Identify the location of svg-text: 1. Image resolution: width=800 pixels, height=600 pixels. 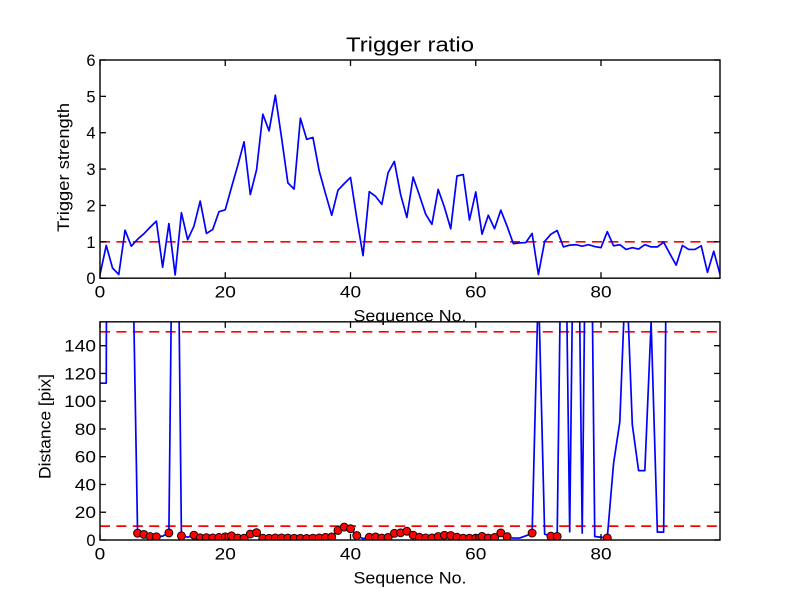
(90, 243).